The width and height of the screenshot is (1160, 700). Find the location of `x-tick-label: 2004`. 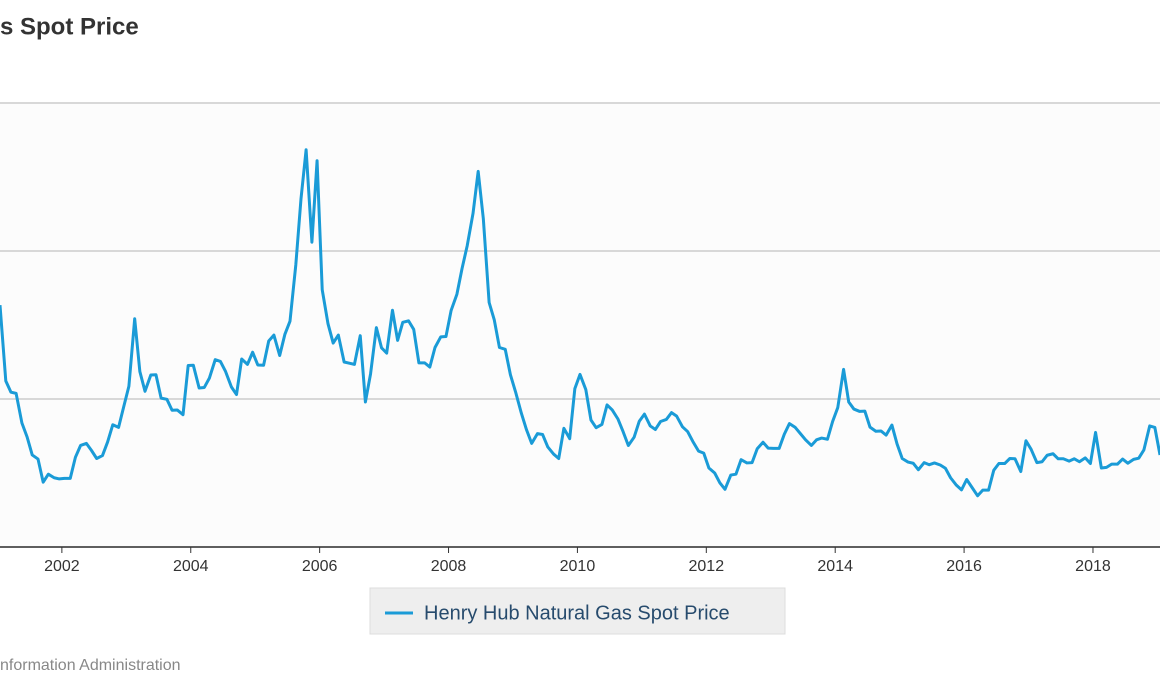

x-tick-label: 2004 is located at coordinates (191, 566).